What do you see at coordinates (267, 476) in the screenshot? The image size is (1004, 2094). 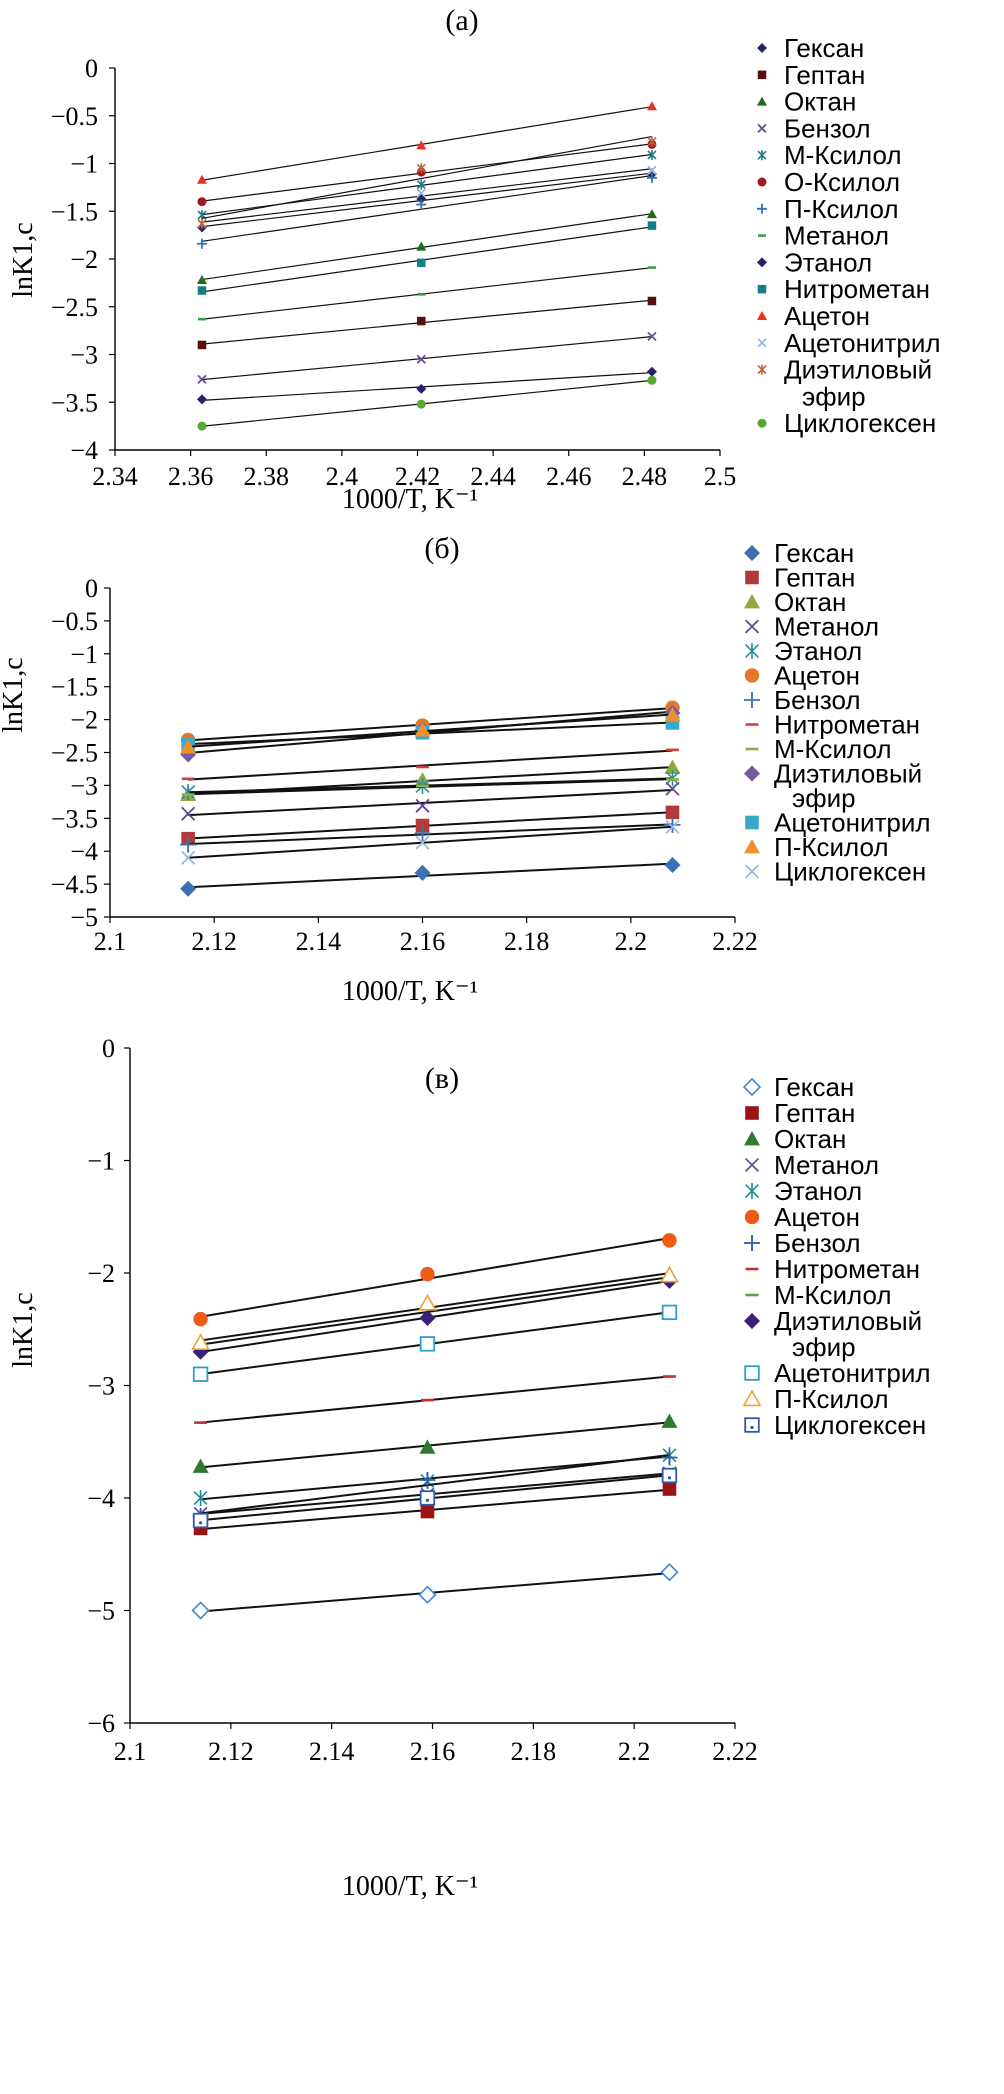 I see `x-tick-label-0-2: 2.38` at bounding box center [267, 476].